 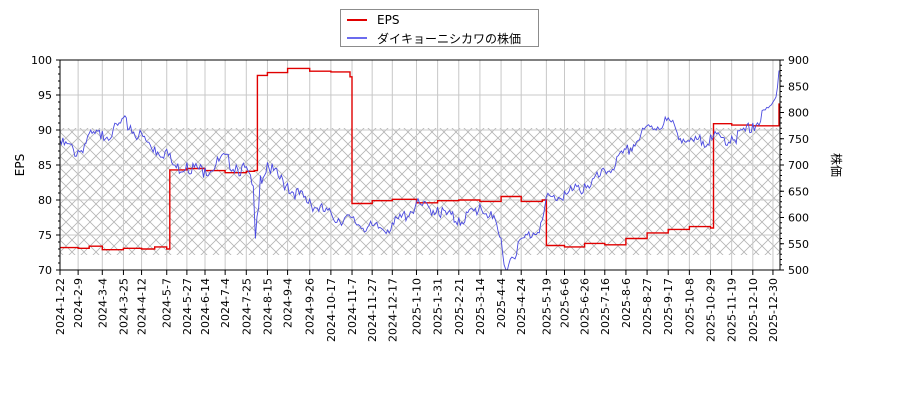 What do you see at coordinates (773, 310) in the screenshot?
I see `x-tick-label: 2025-12-30` at bounding box center [773, 310].